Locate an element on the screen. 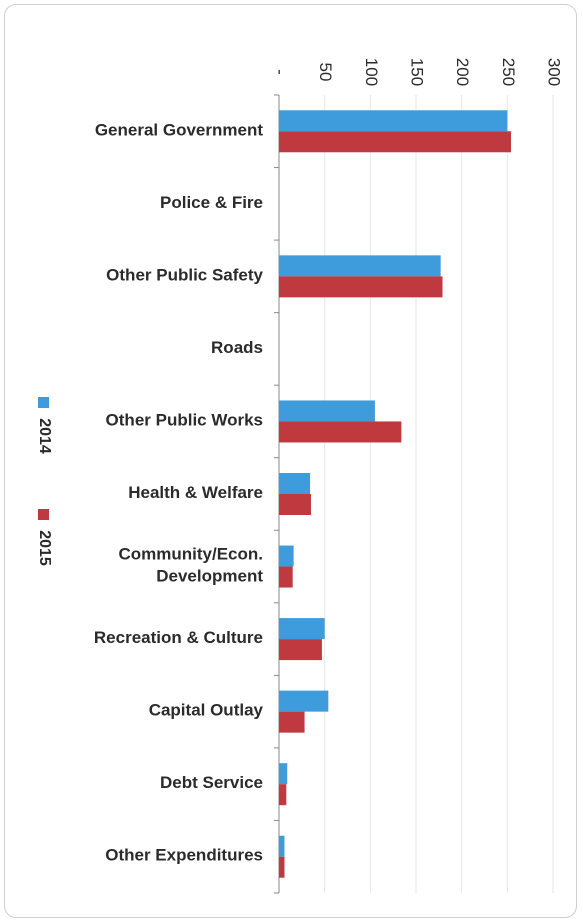  category-label: Other Expenditures is located at coordinates (184, 855).